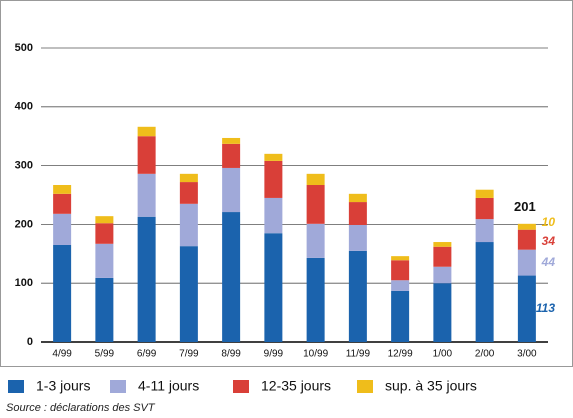 The height and width of the screenshot is (418, 573). I want to click on x-tick-label: 5/99, so click(105, 354).